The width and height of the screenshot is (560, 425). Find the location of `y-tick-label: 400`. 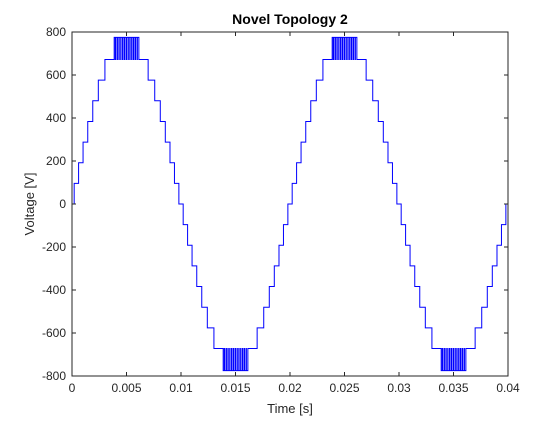

y-tick-label: 400 is located at coordinates (56, 118).